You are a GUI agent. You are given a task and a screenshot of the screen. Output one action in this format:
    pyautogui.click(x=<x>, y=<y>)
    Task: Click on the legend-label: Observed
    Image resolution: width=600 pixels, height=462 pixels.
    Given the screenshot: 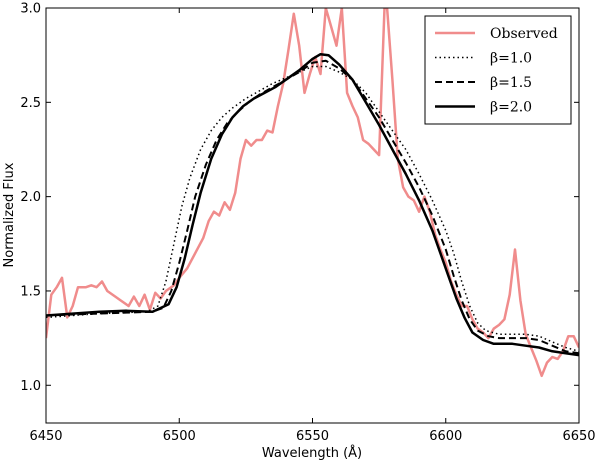 What is the action you would take?
    pyautogui.click(x=524, y=34)
    